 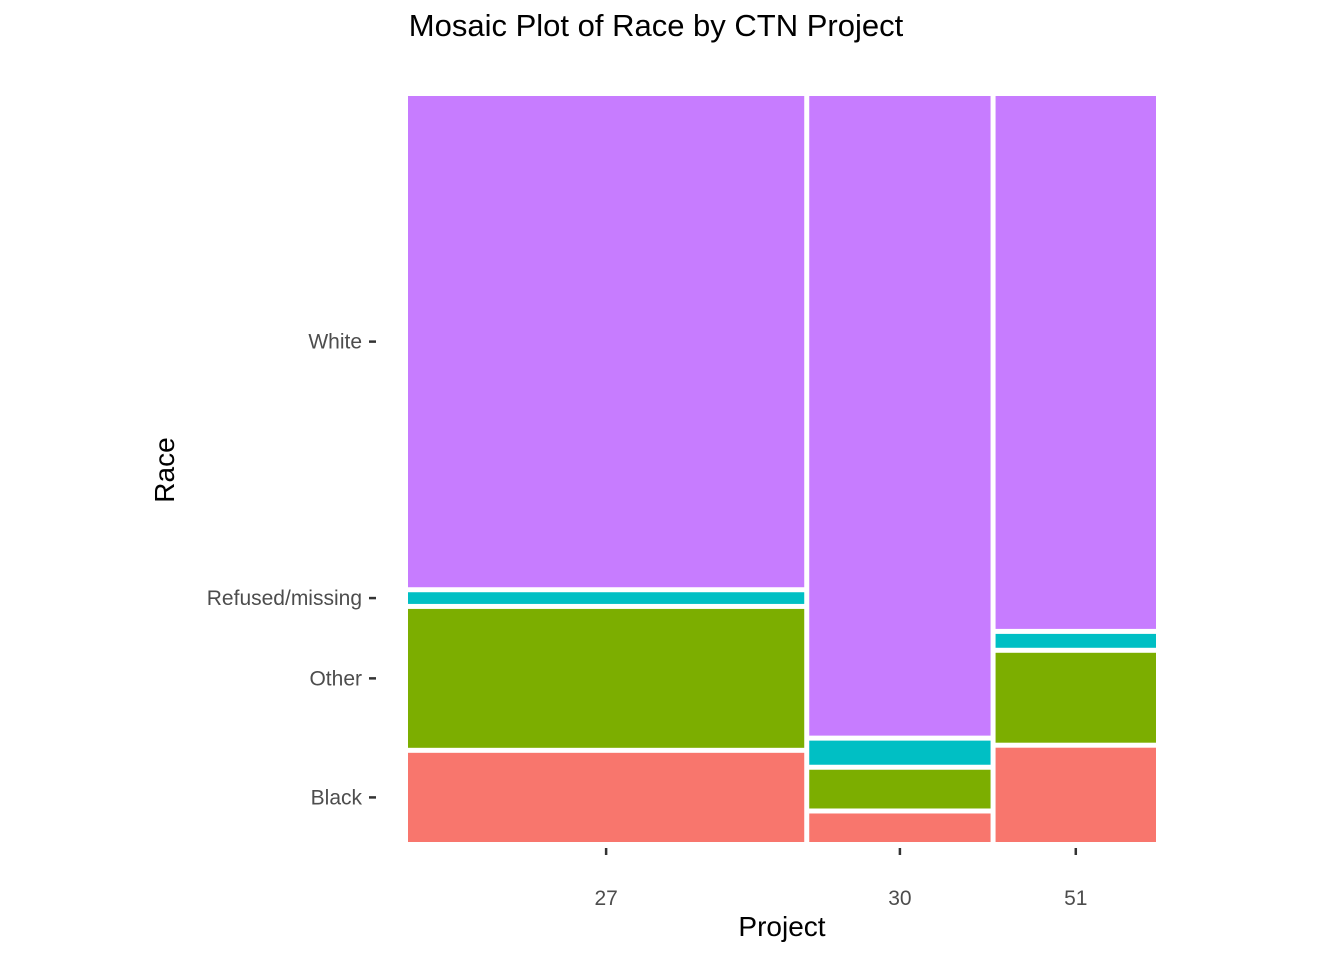 I want to click on tile-30-refused-missing, so click(x=900, y=752).